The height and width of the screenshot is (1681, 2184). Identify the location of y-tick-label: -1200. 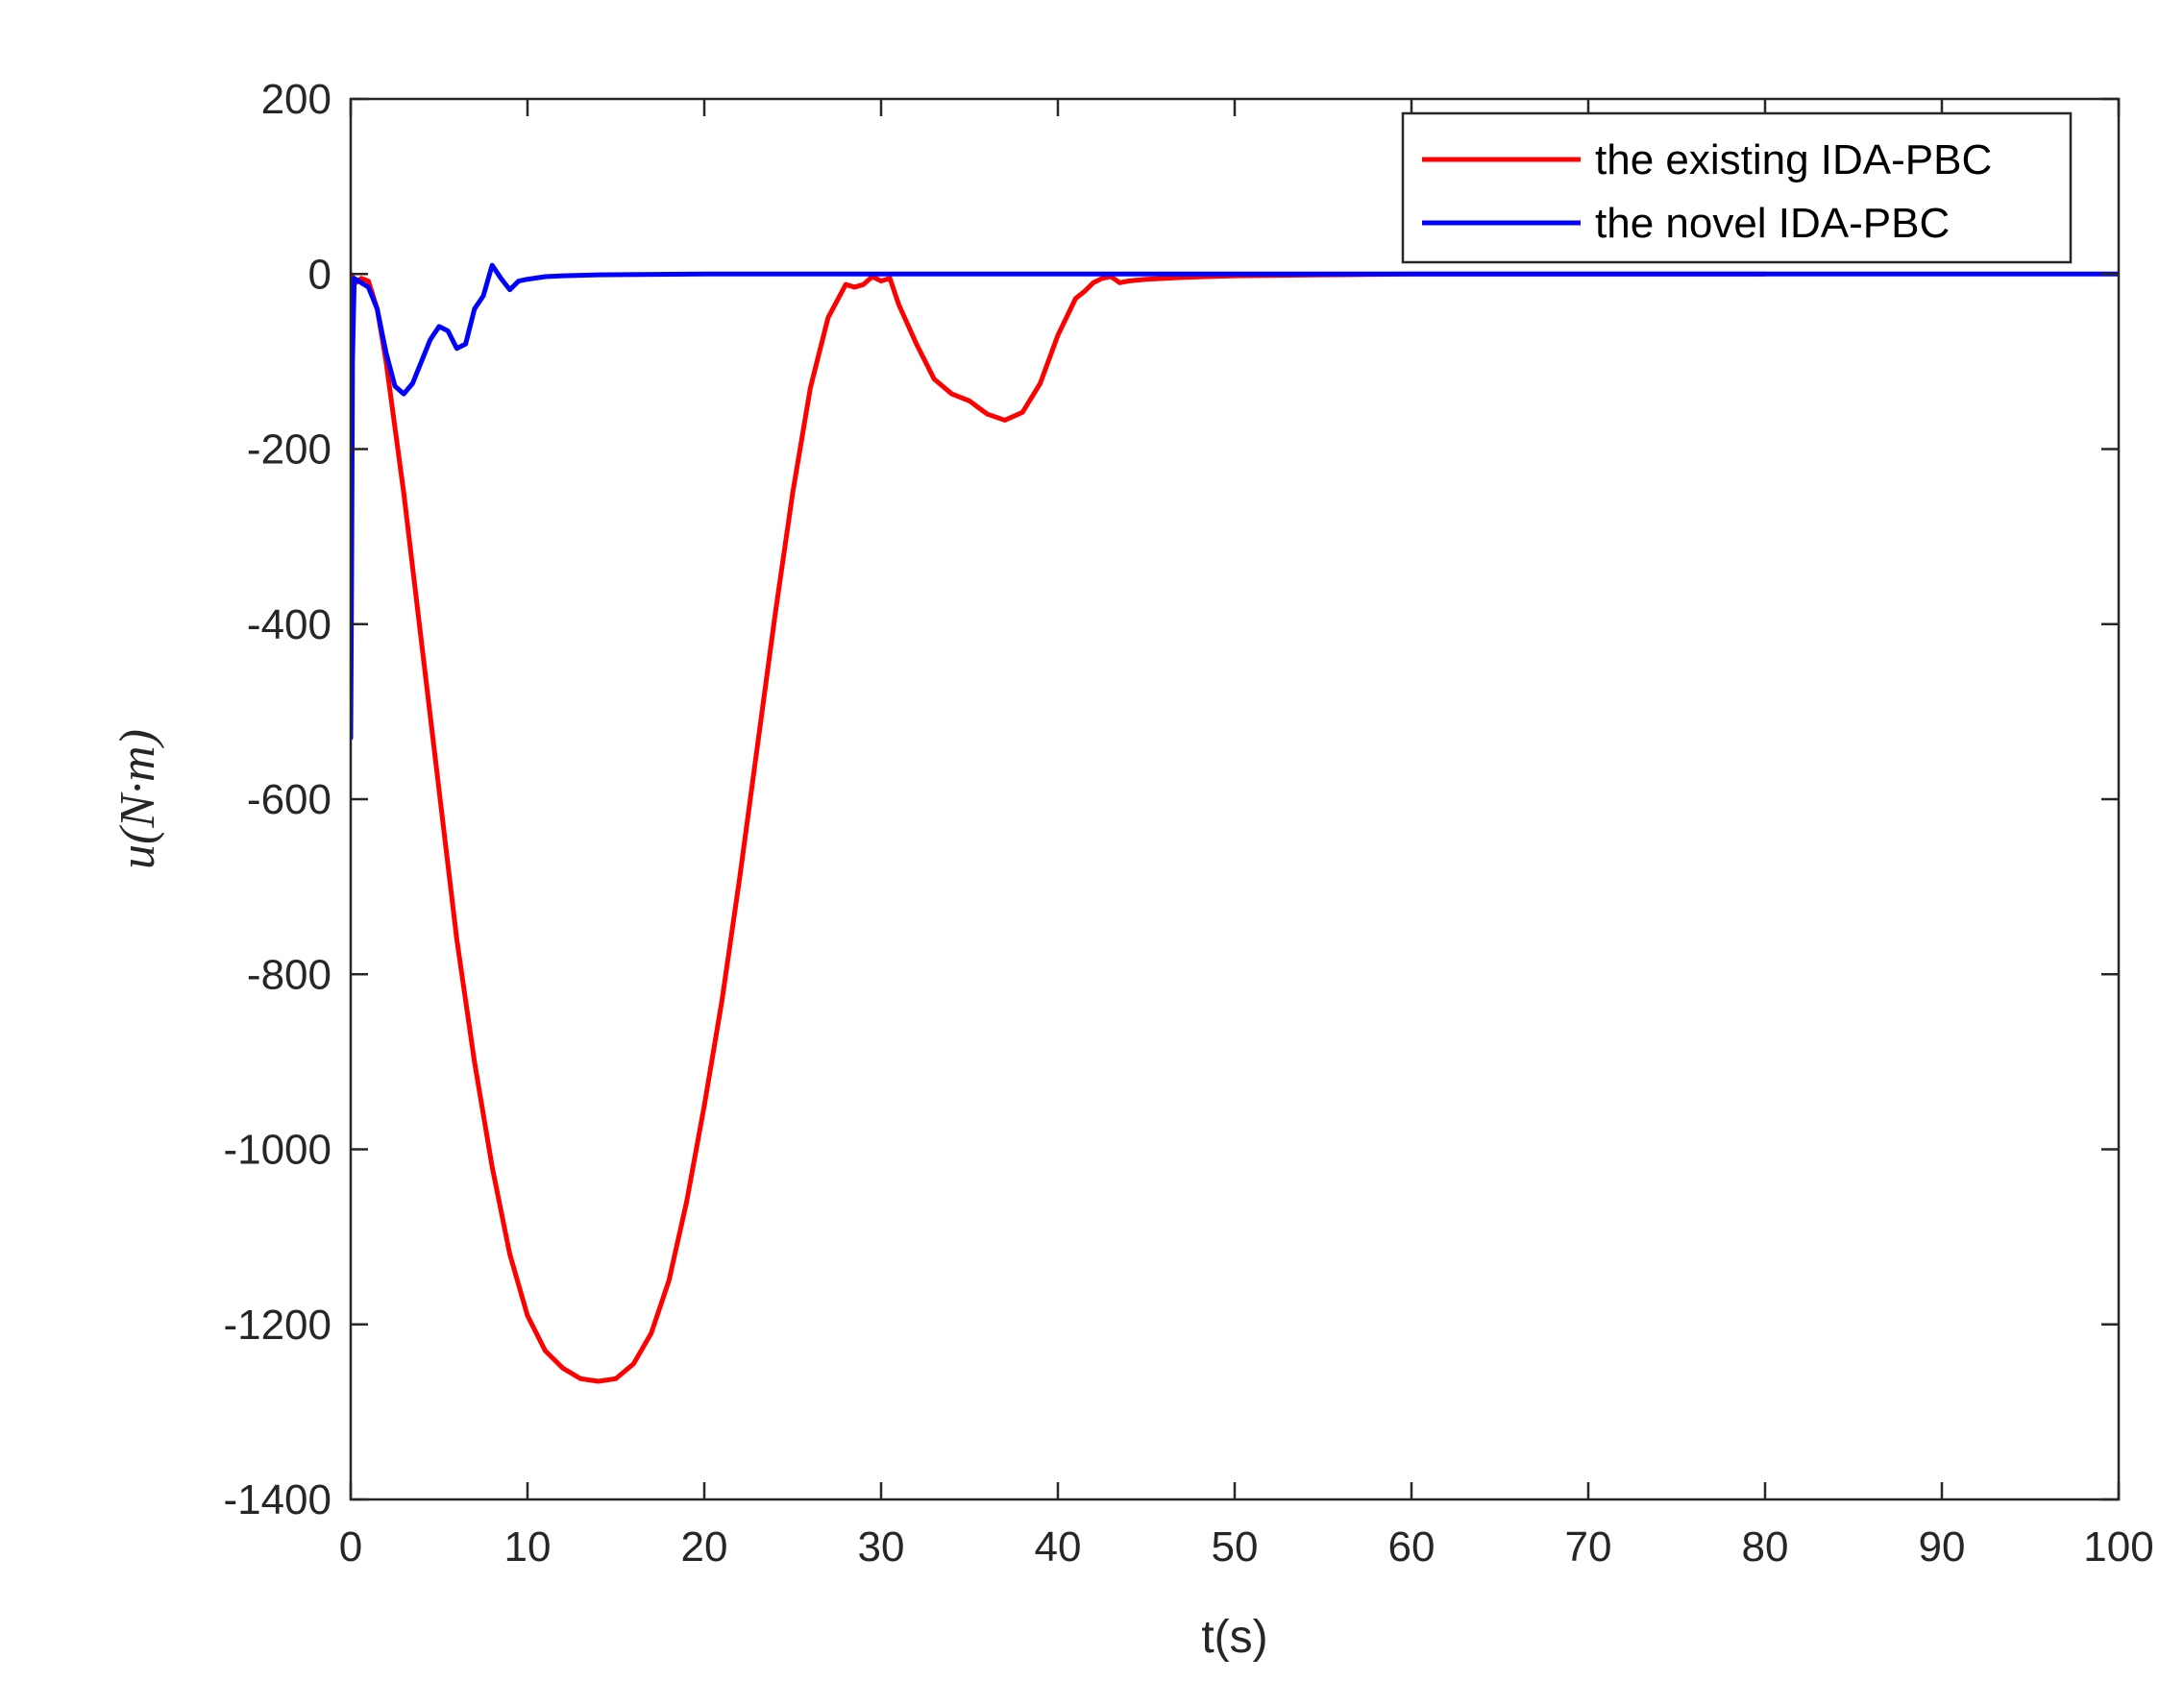
(277, 1325).